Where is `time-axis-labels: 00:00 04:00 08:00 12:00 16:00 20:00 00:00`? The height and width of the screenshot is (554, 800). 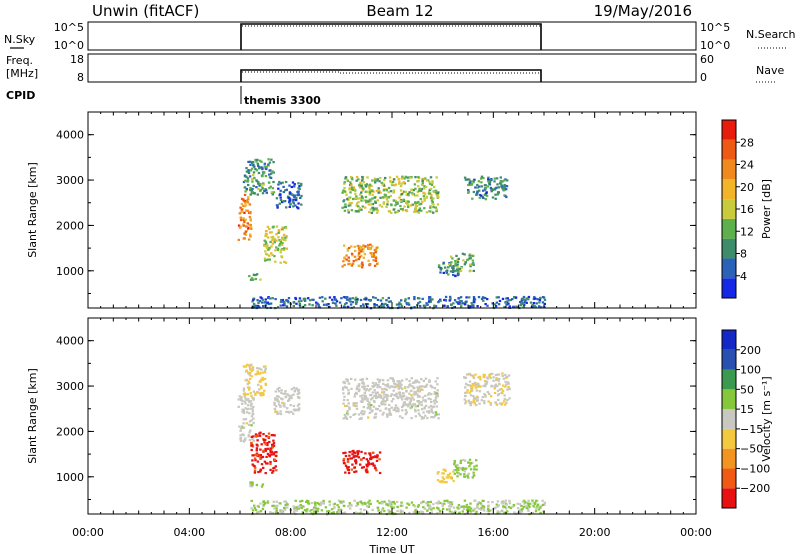
time-axis-labels: 00:00 04:00 08:00 12:00 16:00 20:00 00:00 is located at coordinates (392, 532).